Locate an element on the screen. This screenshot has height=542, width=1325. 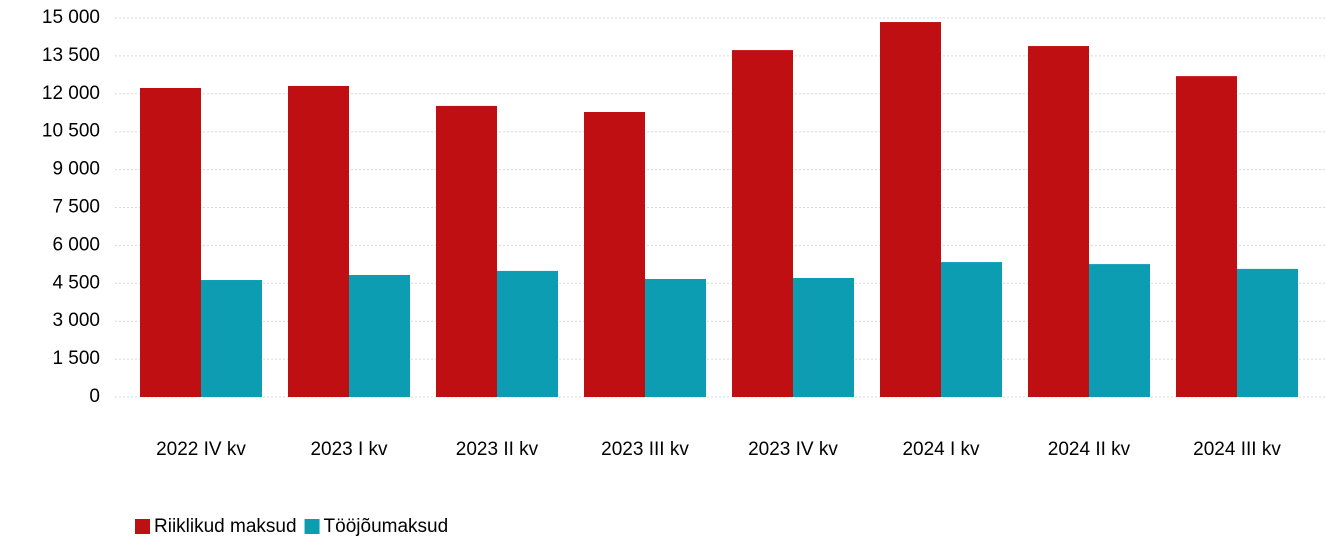
y-tick-label: 10 500 is located at coordinates (71, 131).